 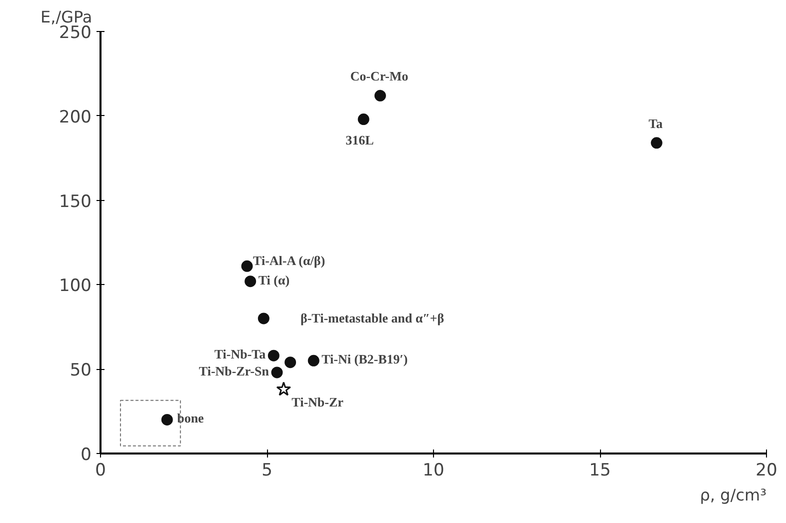 I want to click on x-tick-label: 15, so click(x=600, y=470).